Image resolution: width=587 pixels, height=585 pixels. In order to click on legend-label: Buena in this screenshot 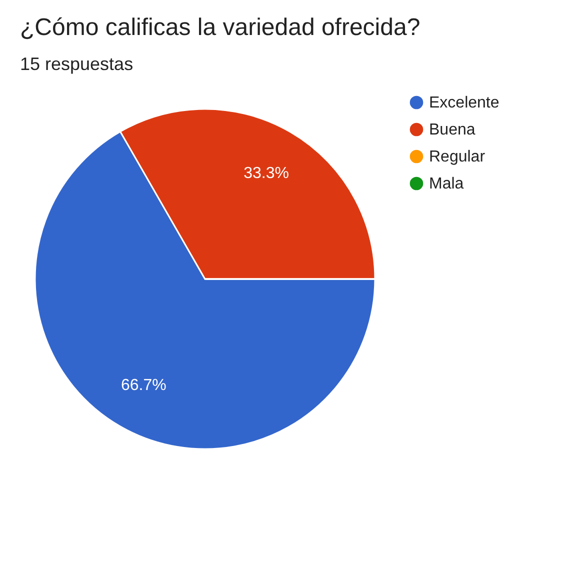, I will do `click(452, 130)`.